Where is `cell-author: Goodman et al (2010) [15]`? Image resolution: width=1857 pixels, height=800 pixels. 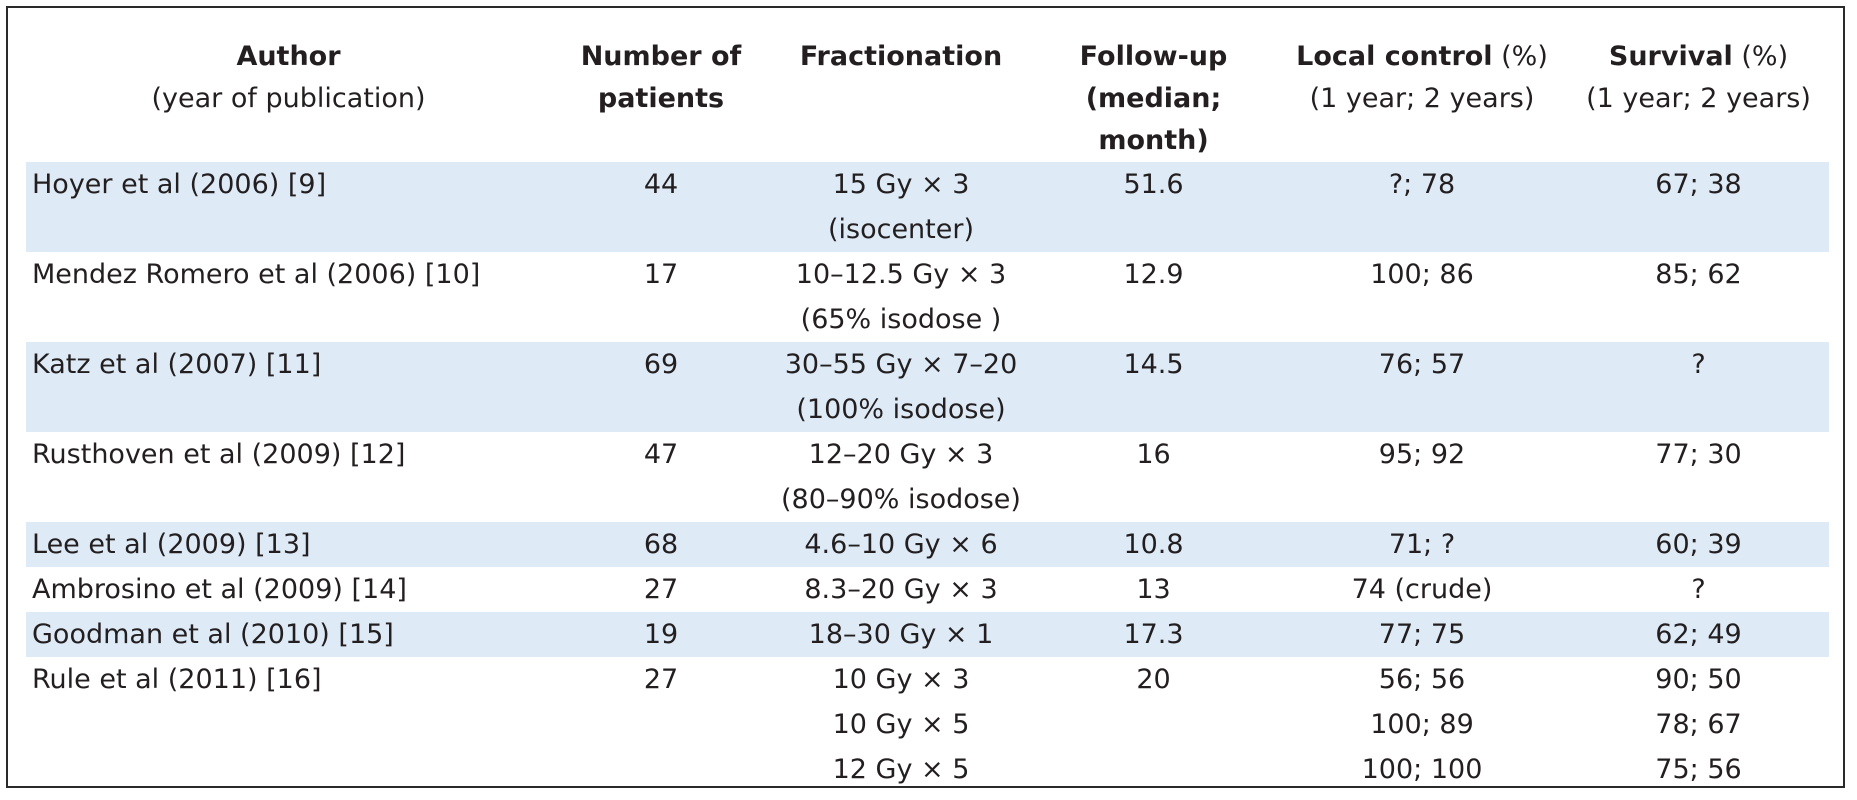
cell-author: Goodman et al (2010) [15] is located at coordinates (288, 634).